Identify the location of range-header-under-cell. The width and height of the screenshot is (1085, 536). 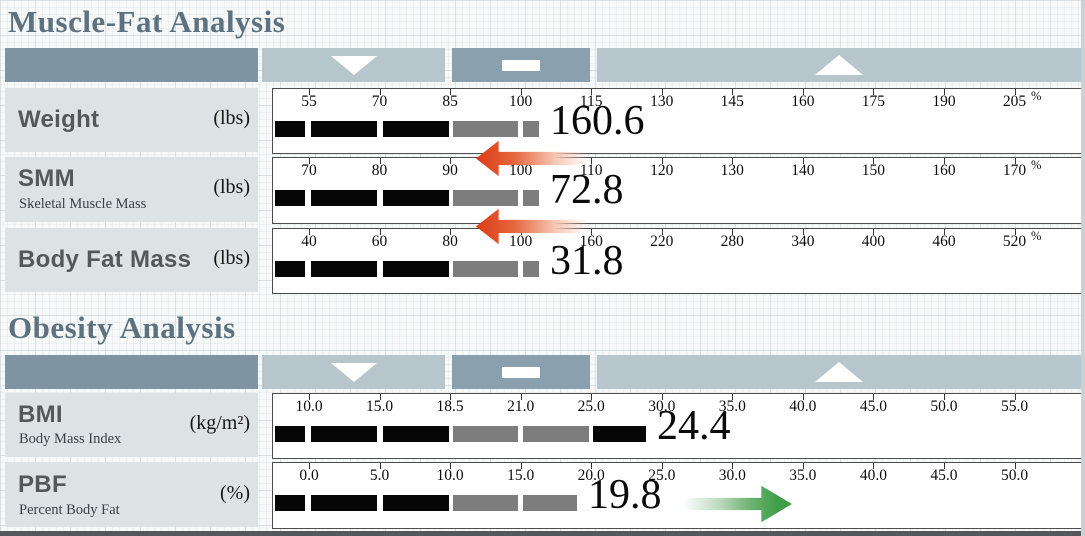
(353, 65).